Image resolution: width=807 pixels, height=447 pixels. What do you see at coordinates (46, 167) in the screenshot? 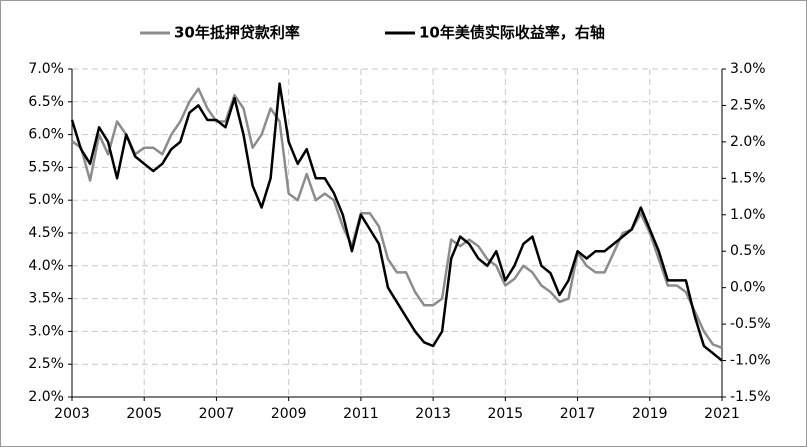
I see `y-tick-label: 5.5%` at bounding box center [46, 167].